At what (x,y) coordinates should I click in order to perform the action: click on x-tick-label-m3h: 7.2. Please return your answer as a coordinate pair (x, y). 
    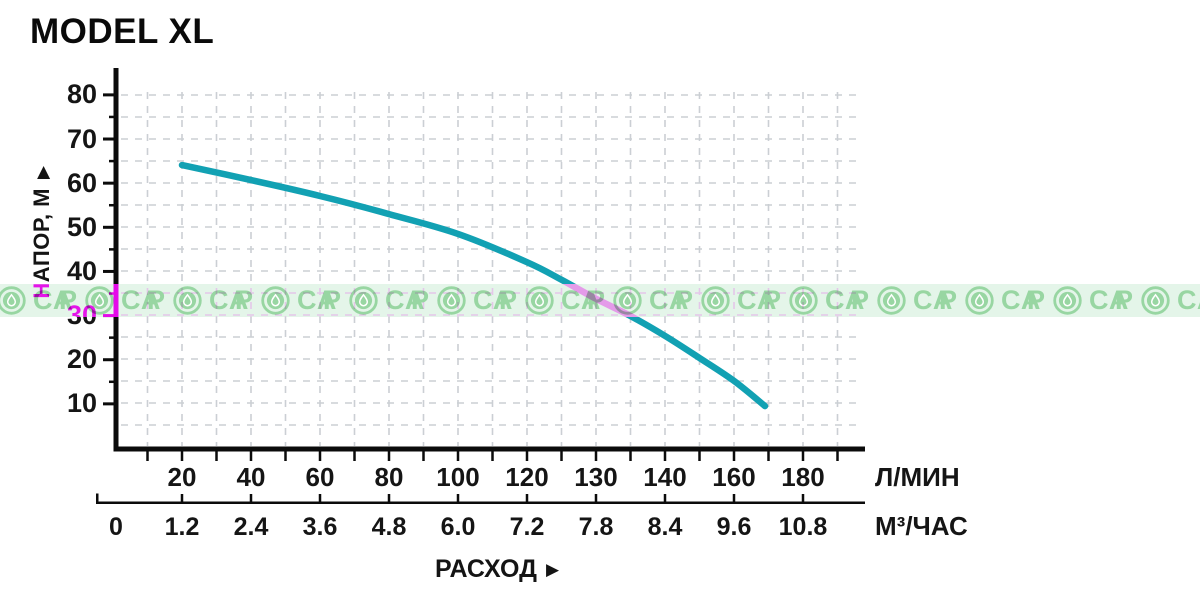
    Looking at the image, I should click on (527, 526).